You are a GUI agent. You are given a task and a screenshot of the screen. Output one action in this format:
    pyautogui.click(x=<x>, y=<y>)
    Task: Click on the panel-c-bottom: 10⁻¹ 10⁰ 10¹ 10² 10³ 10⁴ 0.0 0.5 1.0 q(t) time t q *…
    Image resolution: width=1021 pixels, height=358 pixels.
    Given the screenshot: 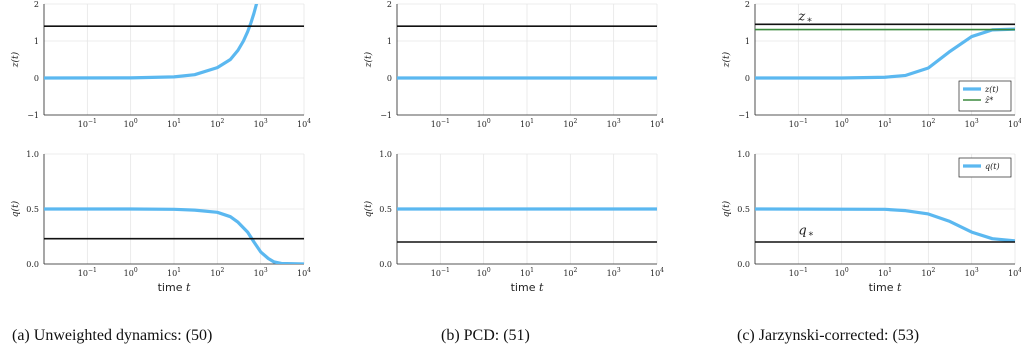 What is the action you would take?
    pyautogui.click(x=871, y=222)
    